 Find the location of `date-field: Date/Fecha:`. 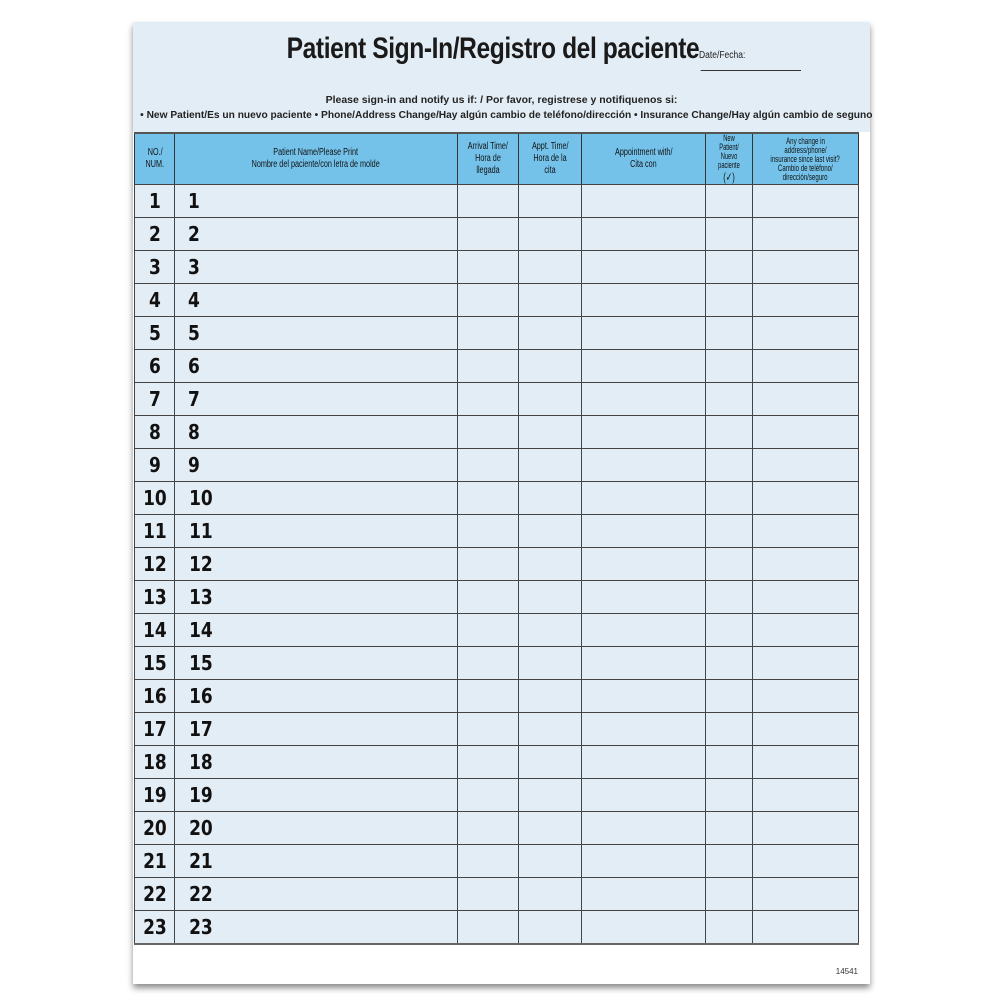

date-field: Date/Fecha: is located at coordinates (771, 62).